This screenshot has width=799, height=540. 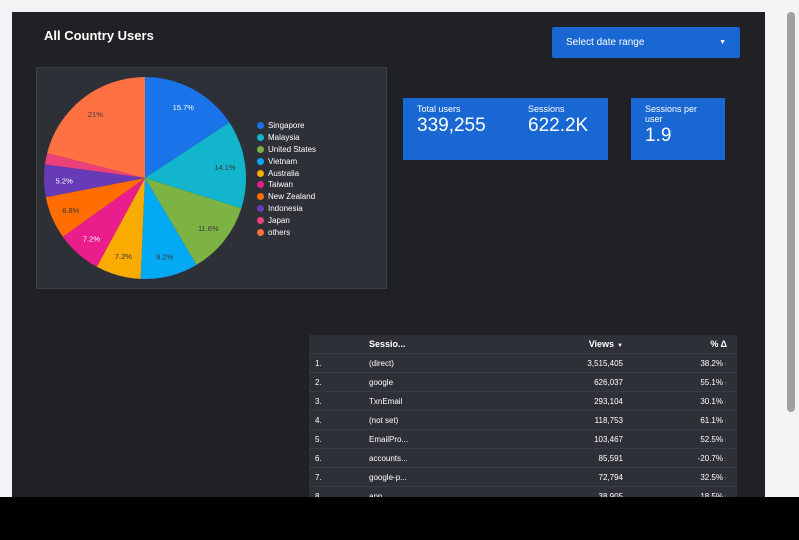 I want to click on row-views: 103,467, so click(x=608, y=439).